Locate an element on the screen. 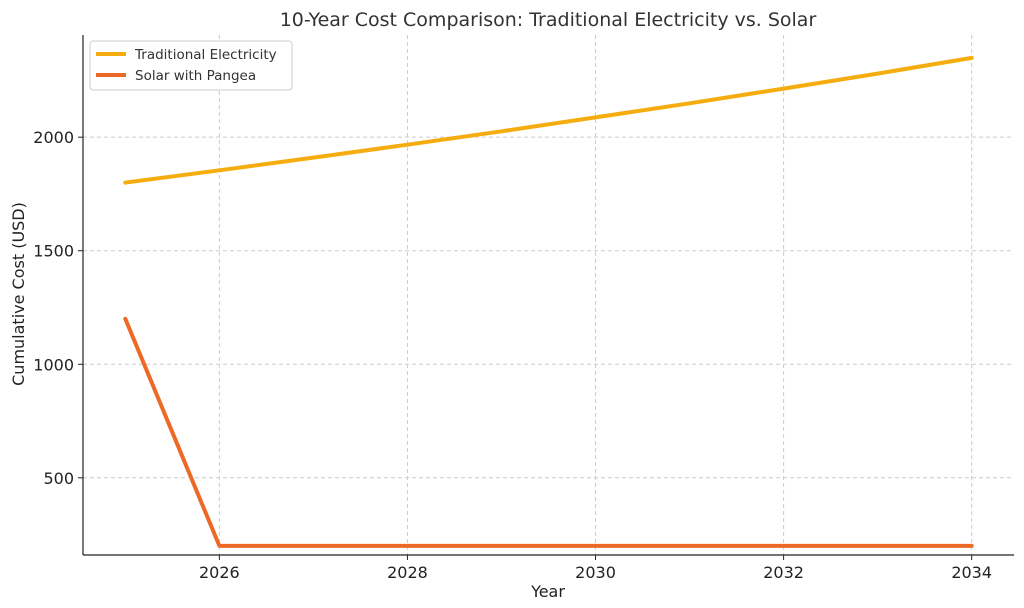 Image resolution: width=1024 pixels, height=608 pixels. y-axis-title: Cumulative Cost (USD) is located at coordinates (18, 294).